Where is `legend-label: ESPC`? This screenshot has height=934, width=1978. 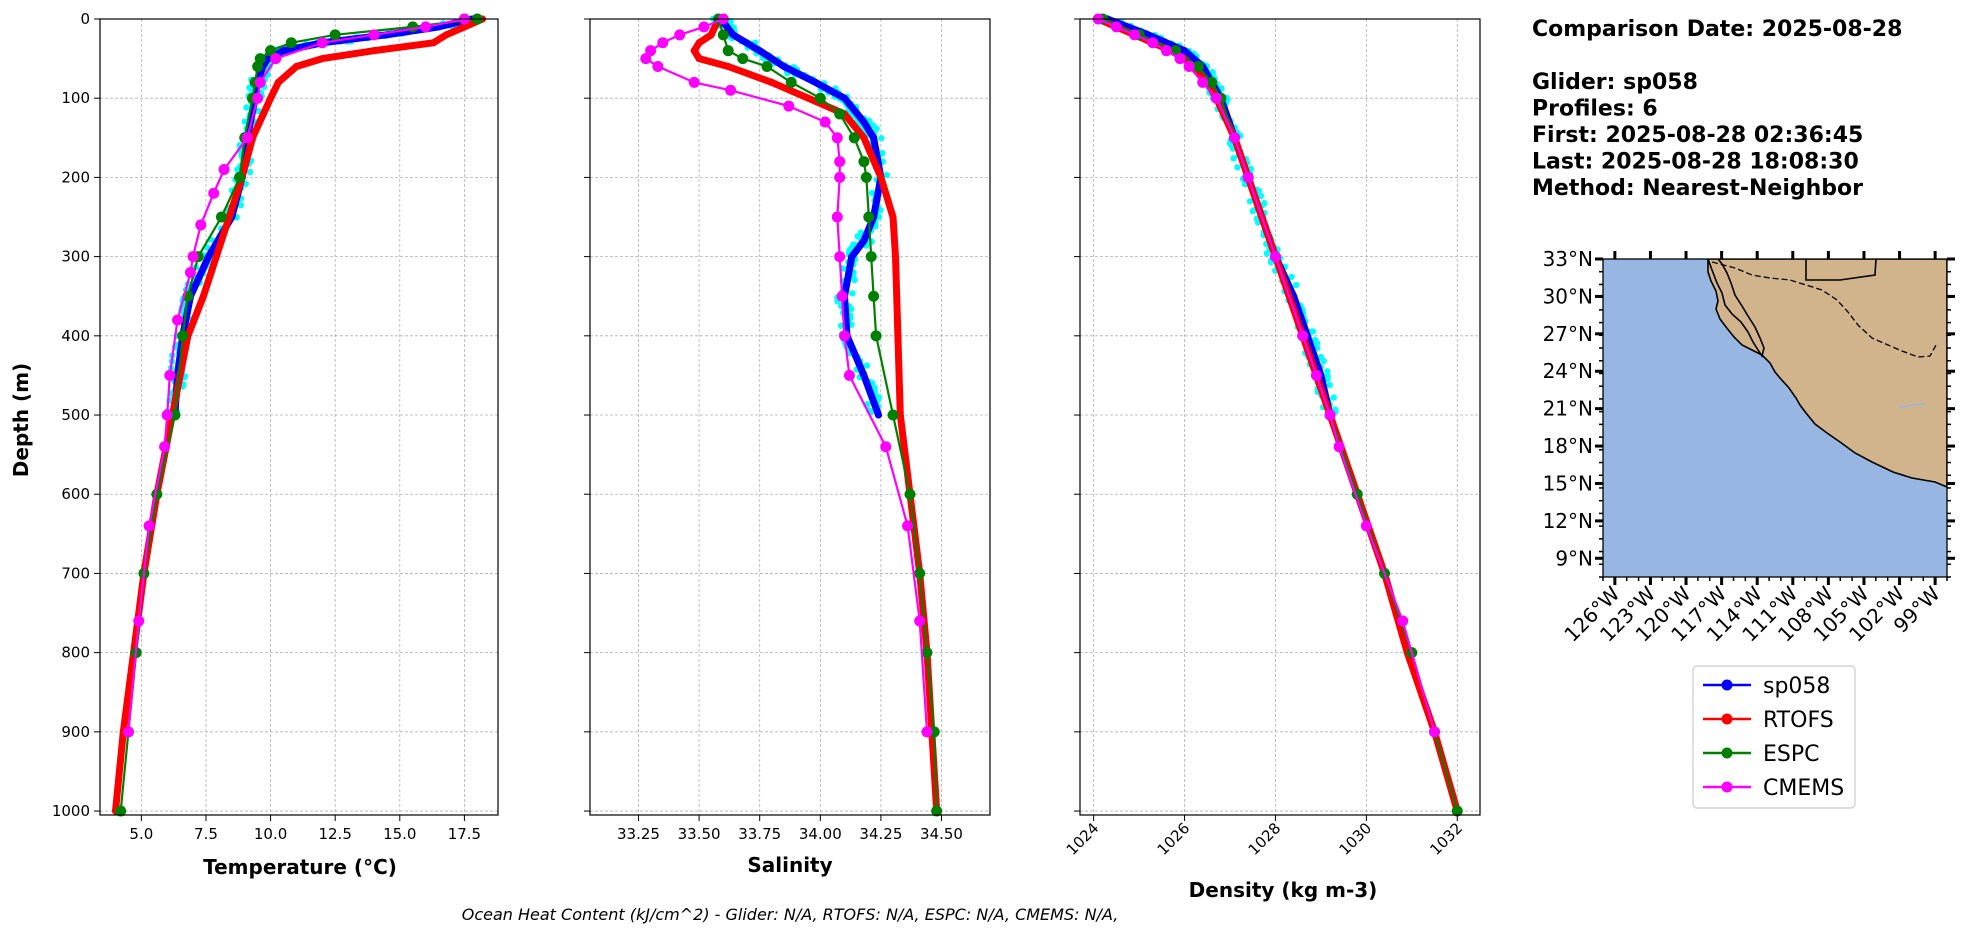 legend-label: ESPC is located at coordinates (1791, 754).